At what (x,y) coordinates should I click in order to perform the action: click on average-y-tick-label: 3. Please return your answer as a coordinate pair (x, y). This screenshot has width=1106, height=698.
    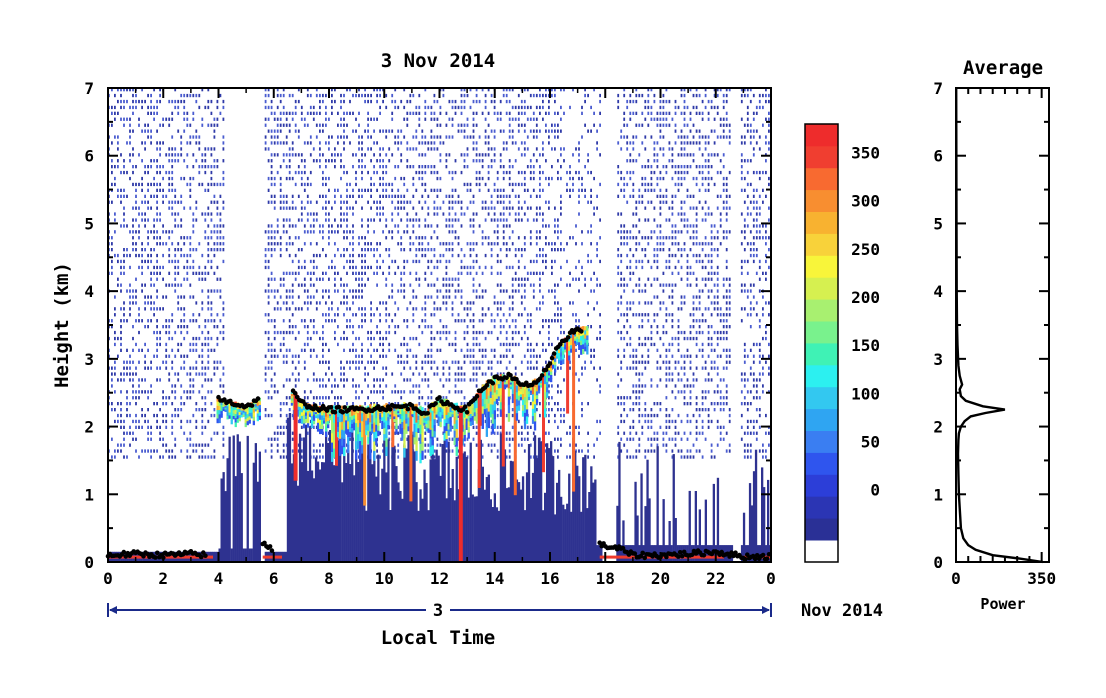
    Looking at the image, I should click on (938, 359).